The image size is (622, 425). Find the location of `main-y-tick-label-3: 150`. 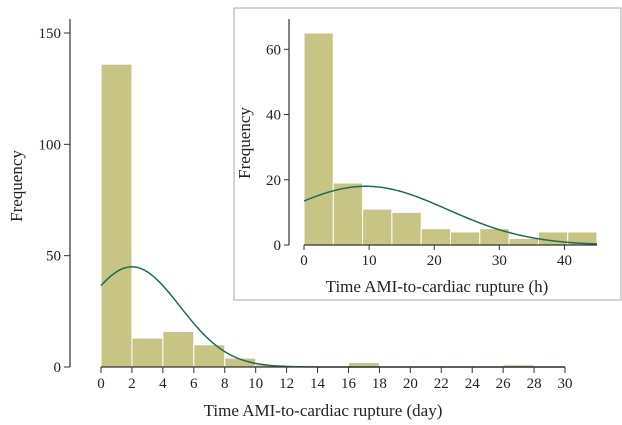

main-y-tick-label-3: 150 is located at coordinates (50, 34).